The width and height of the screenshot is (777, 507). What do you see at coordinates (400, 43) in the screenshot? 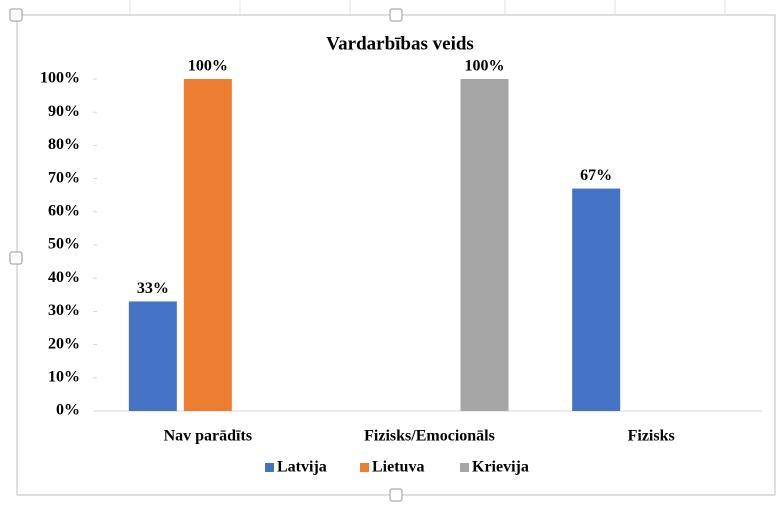
I see `chart-title: Vardarbības veids` at bounding box center [400, 43].